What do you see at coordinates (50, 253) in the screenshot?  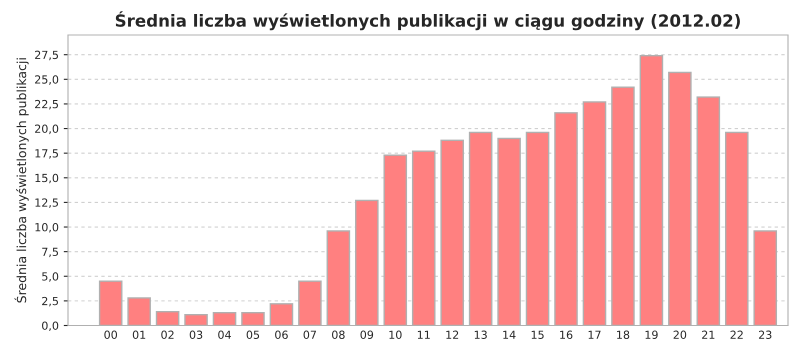 I see `y-tick-label: 7,5` at bounding box center [50, 253].